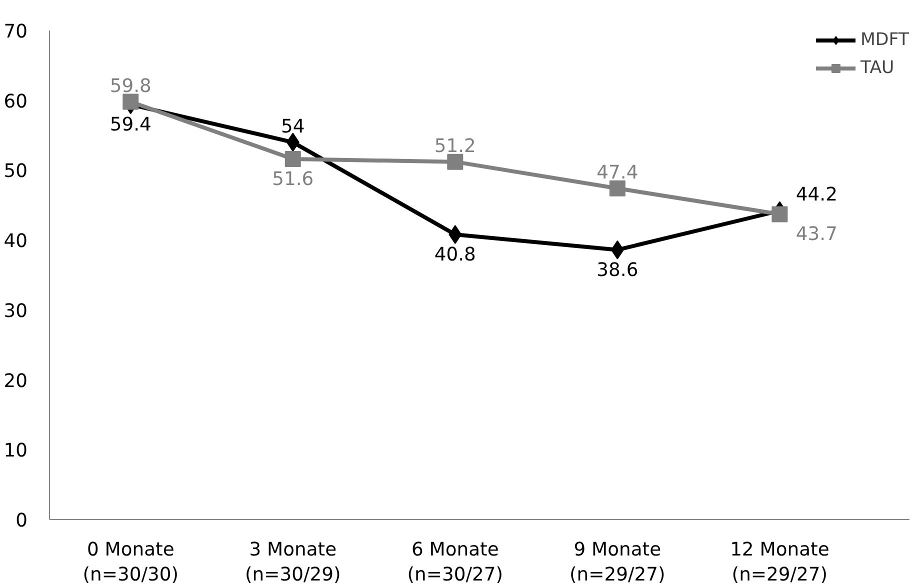 This screenshot has width=919, height=588. What do you see at coordinates (16, 241) in the screenshot?
I see `y-tick-label: 40` at bounding box center [16, 241].